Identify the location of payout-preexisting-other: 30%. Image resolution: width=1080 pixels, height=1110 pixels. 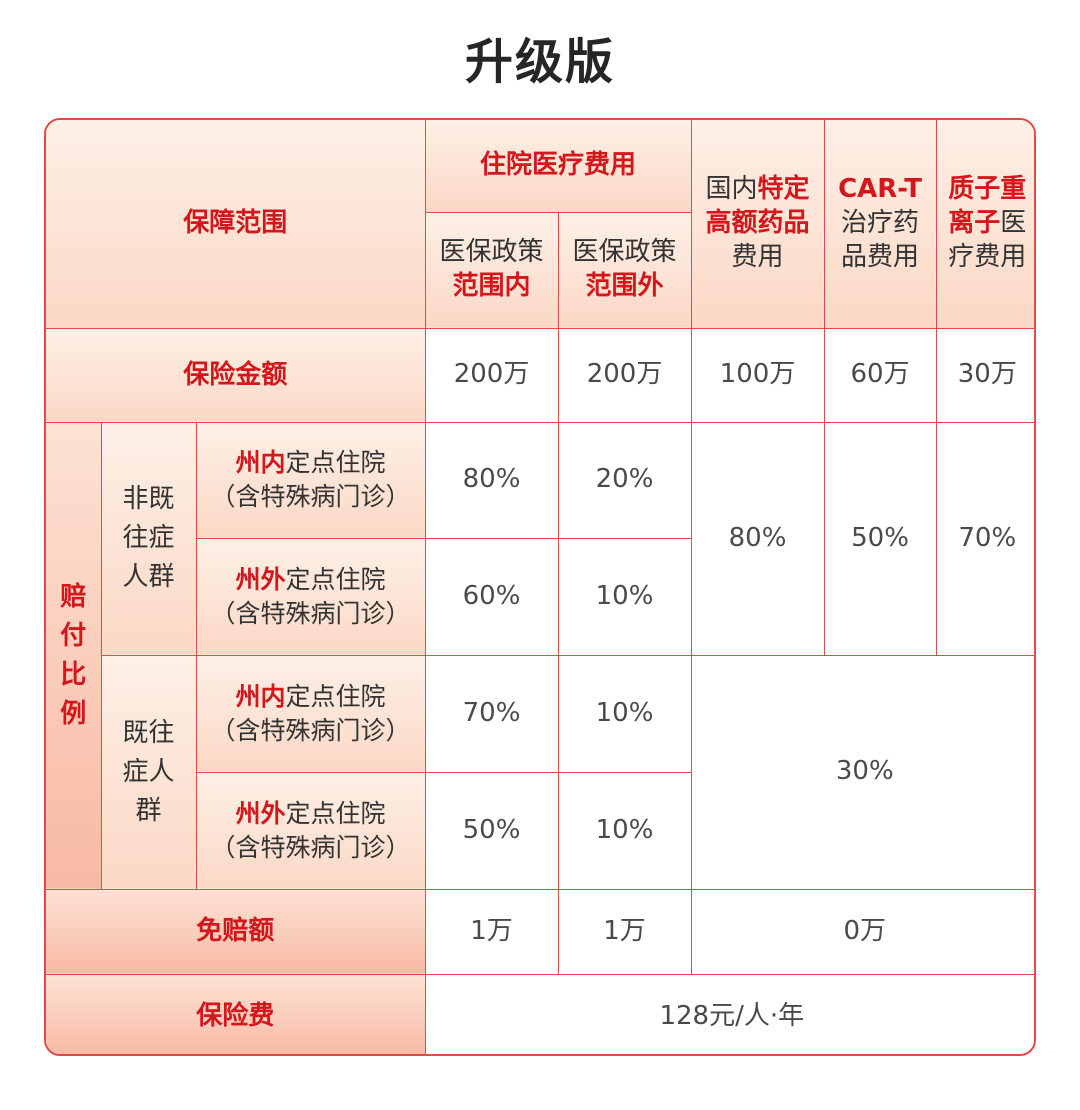
(862, 772).